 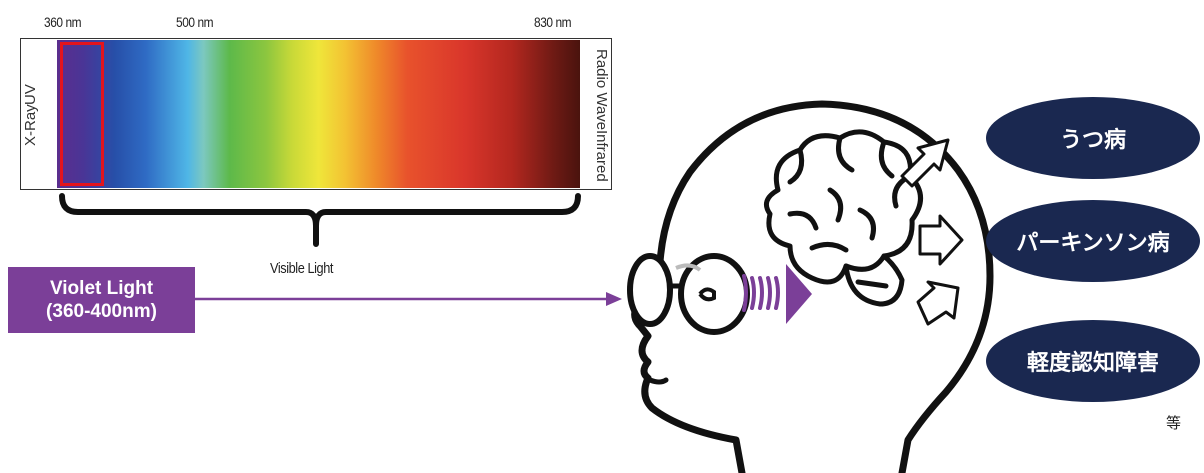 I want to click on radio-wave-label: Radio Wave, so click(x=601, y=89).